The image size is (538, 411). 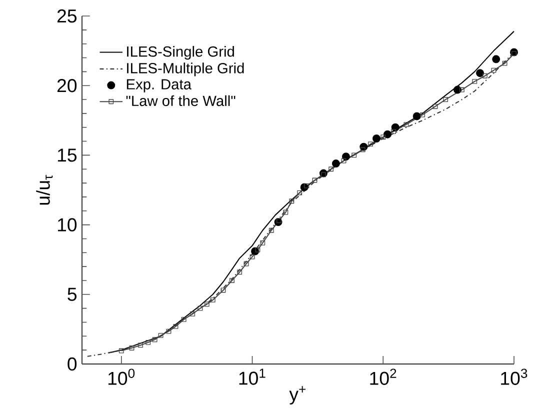 What do you see at coordinates (72, 294) in the screenshot?
I see `y-tick-label: 5` at bounding box center [72, 294].